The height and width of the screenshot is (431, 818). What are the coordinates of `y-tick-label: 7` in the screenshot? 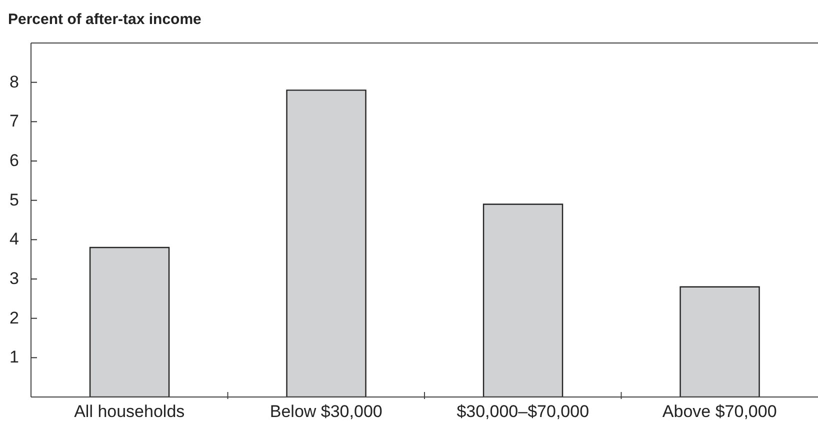 It's located at (14, 121).